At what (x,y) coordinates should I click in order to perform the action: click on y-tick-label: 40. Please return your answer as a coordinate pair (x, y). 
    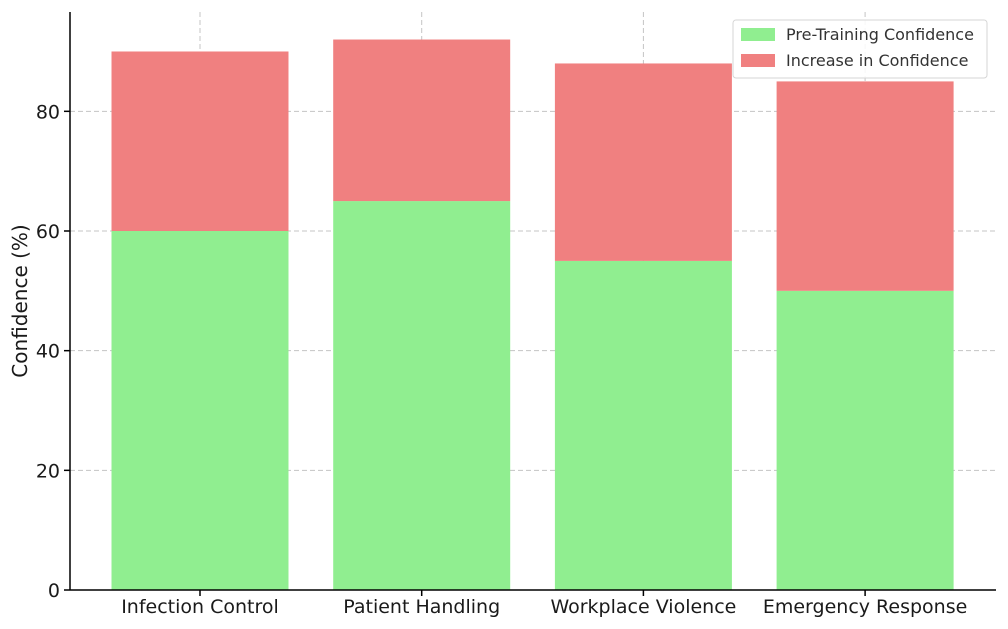
    Looking at the image, I should click on (48, 352).